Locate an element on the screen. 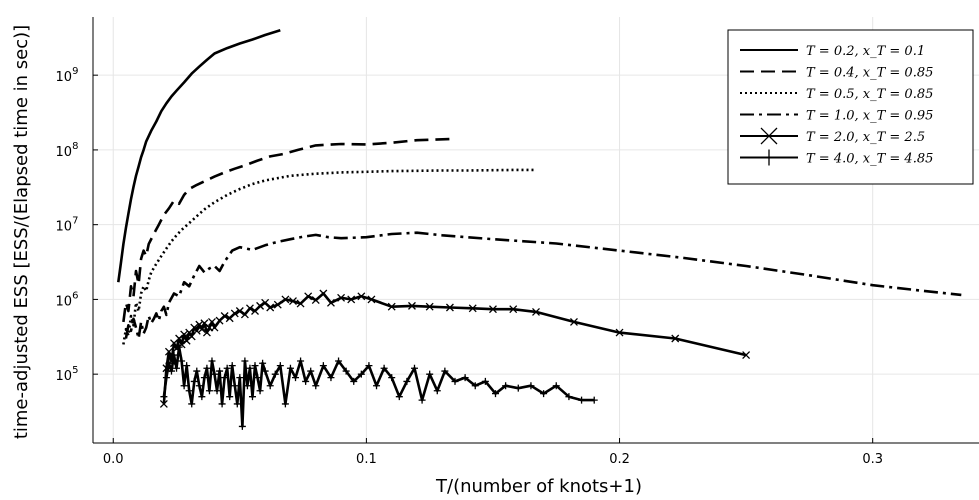 Image resolution: width=979 pixels, height=500 pixels. legend-label: T = 4.0, x_T = 4.85 is located at coordinates (869, 159).